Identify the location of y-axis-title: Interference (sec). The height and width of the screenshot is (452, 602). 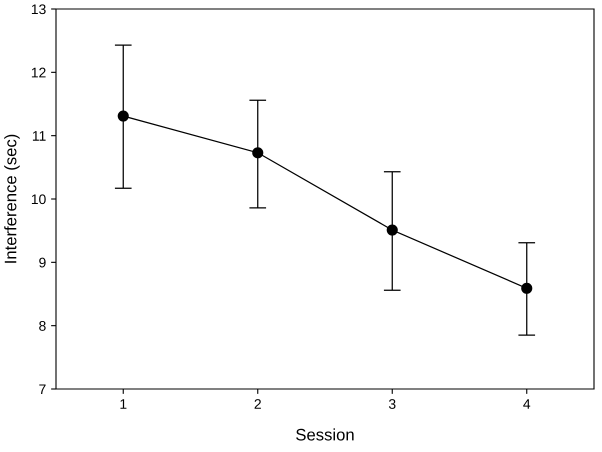
(12, 198).